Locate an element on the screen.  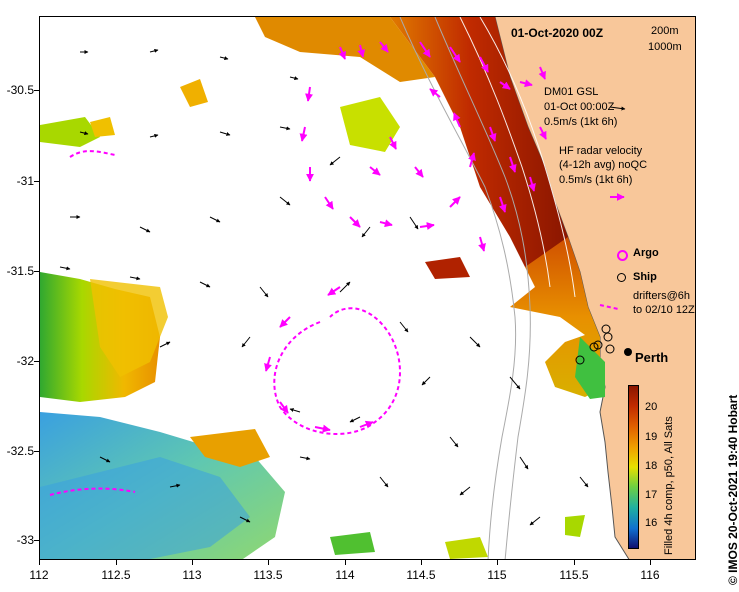
radar-title: HF radar velocity is located at coordinates (601, 151).